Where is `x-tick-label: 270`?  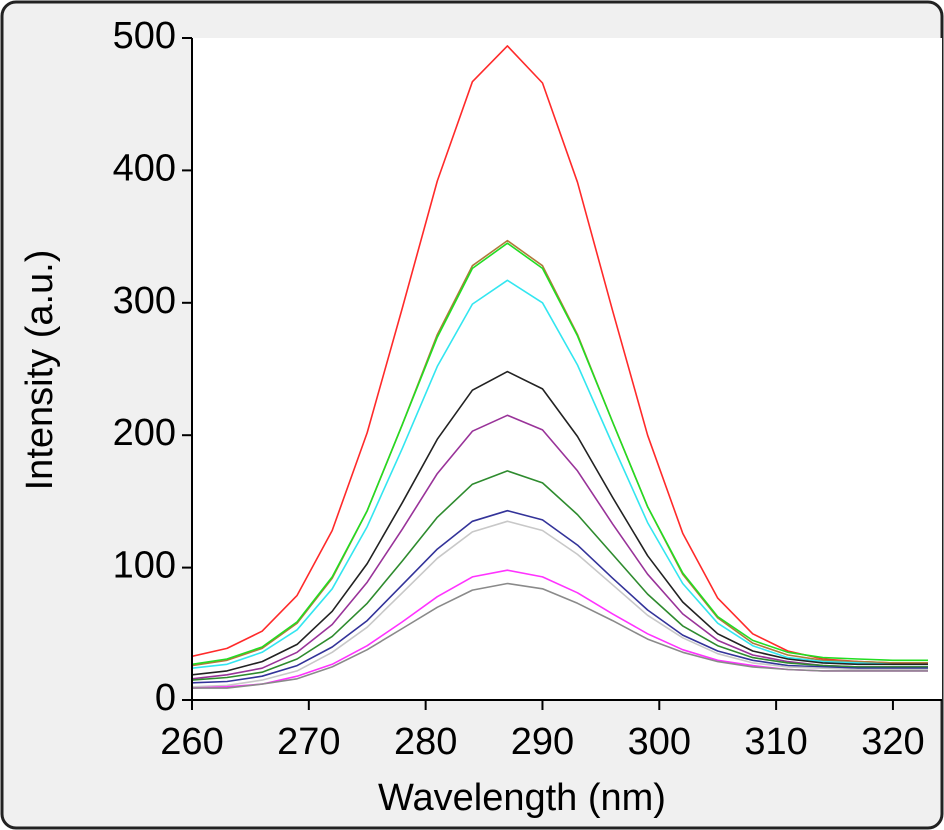 x-tick-label: 270 is located at coordinates (308, 742).